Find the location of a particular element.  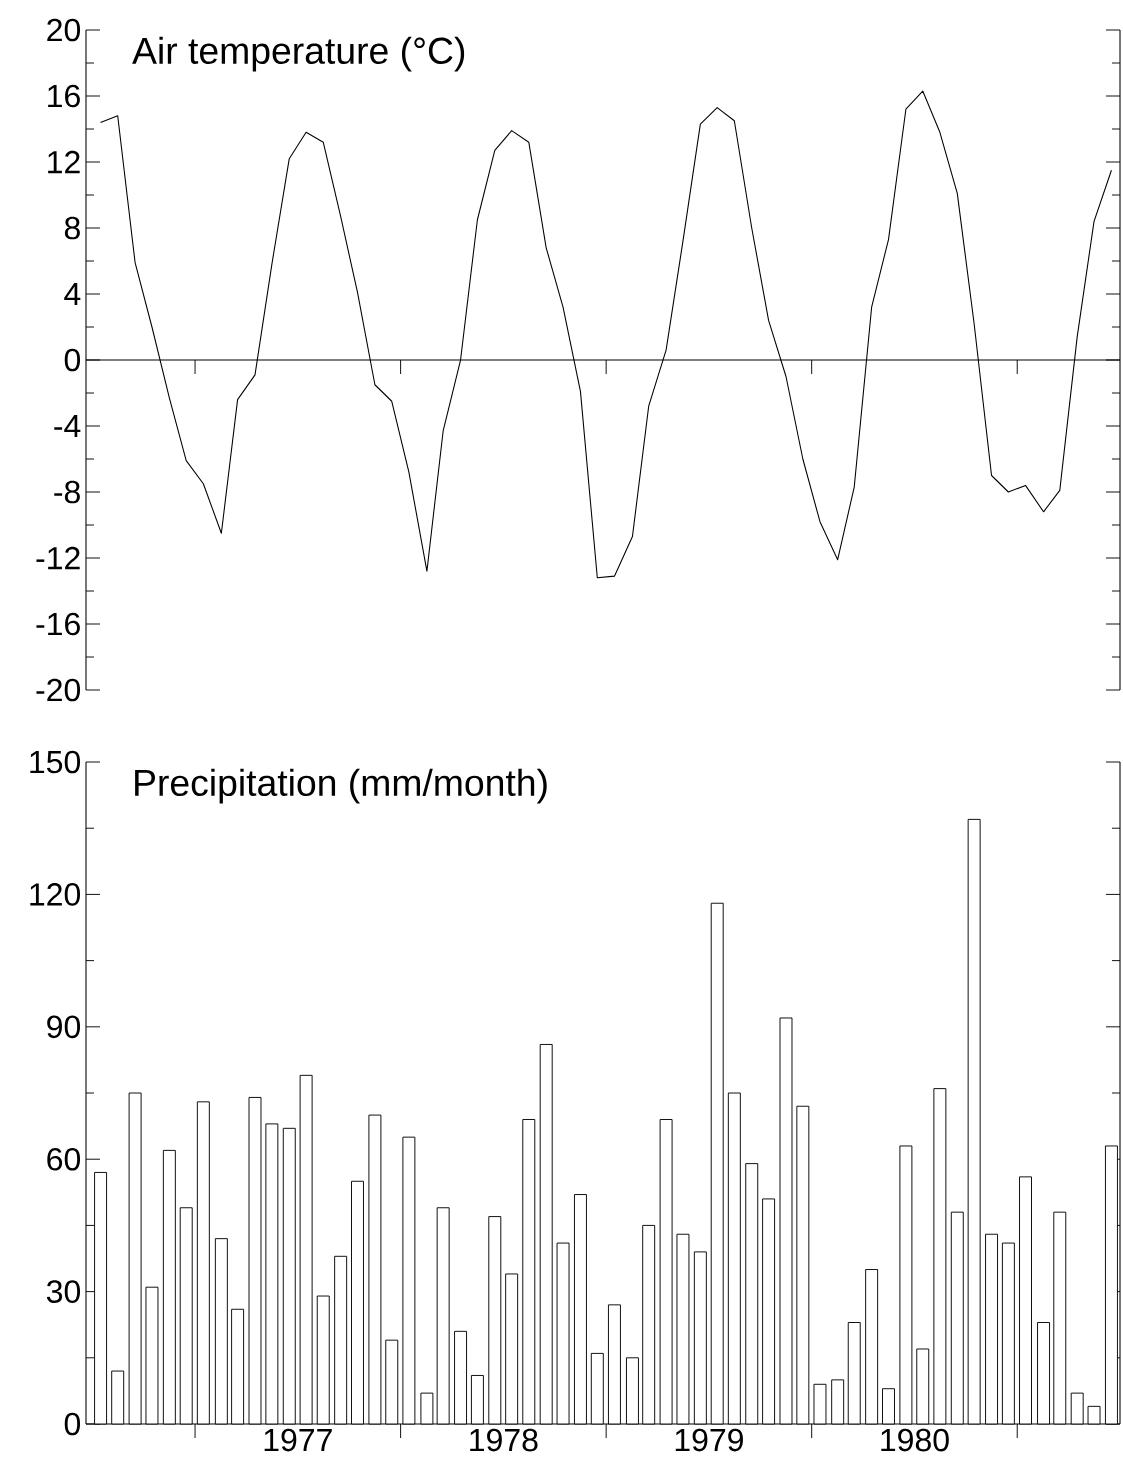

y-tick-label: 8 is located at coordinates (72, 228).